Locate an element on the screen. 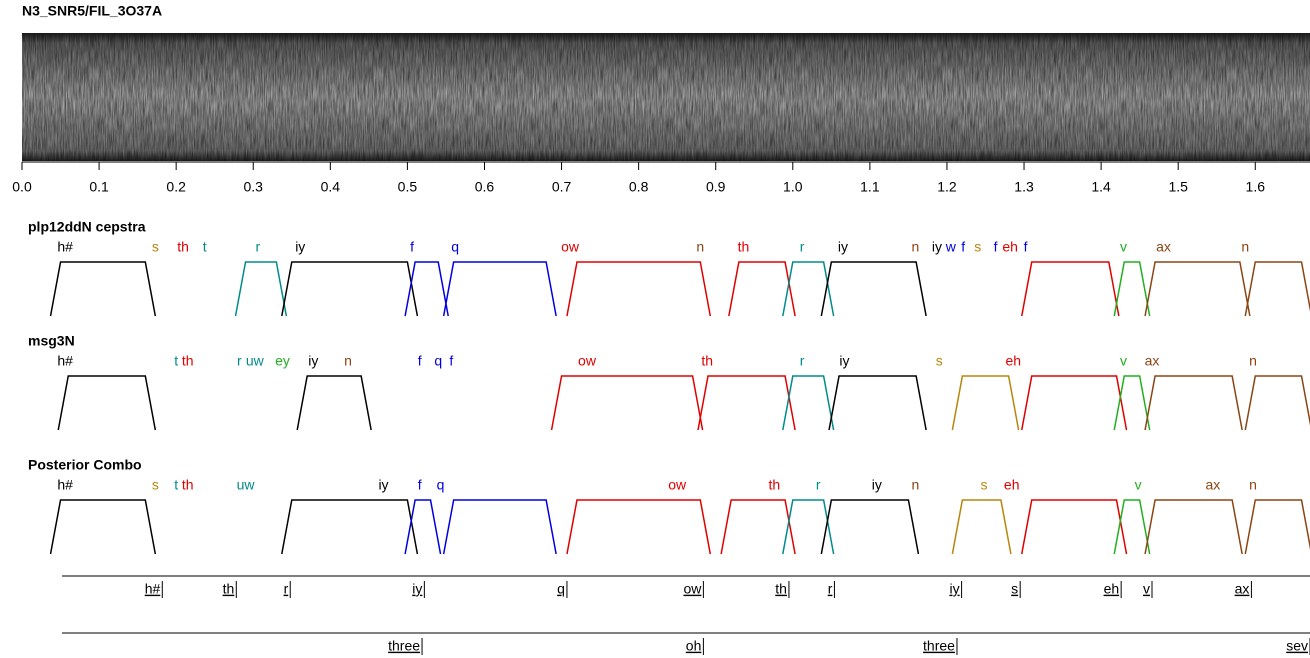 The height and width of the screenshot is (658, 1310). x-tick-label: 0.9 is located at coordinates (716, 187).